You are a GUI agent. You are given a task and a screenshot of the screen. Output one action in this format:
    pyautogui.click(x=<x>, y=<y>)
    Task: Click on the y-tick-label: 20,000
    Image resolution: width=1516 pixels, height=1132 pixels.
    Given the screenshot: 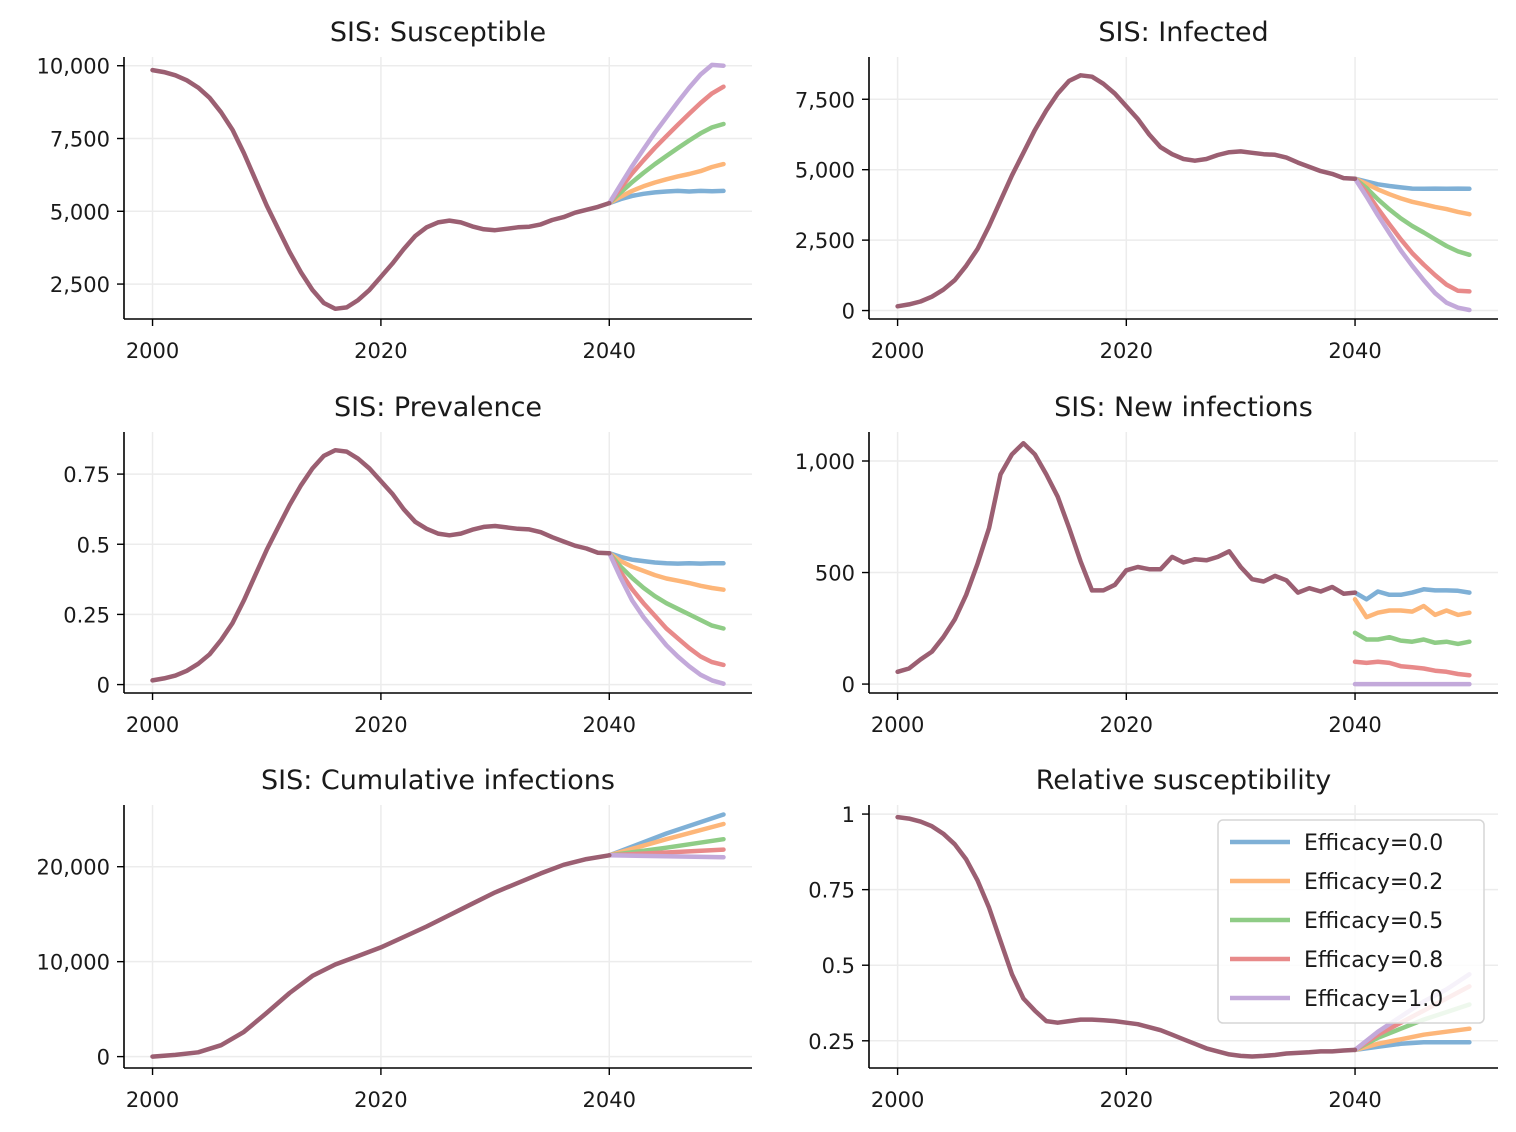 What is the action you would take?
    pyautogui.click(x=73, y=868)
    